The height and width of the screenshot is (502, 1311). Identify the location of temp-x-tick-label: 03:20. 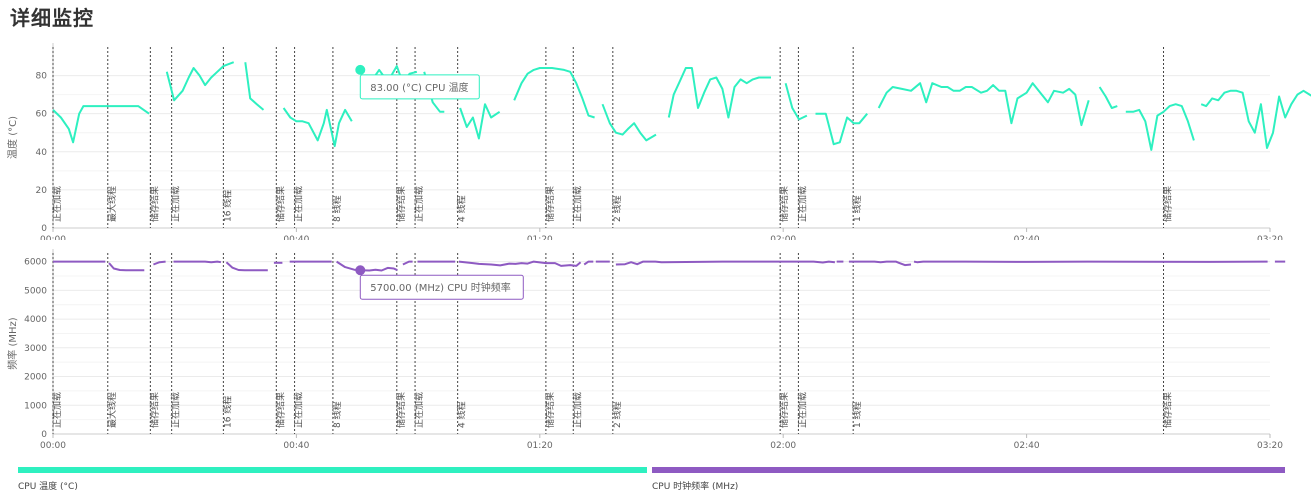
(1270, 237).